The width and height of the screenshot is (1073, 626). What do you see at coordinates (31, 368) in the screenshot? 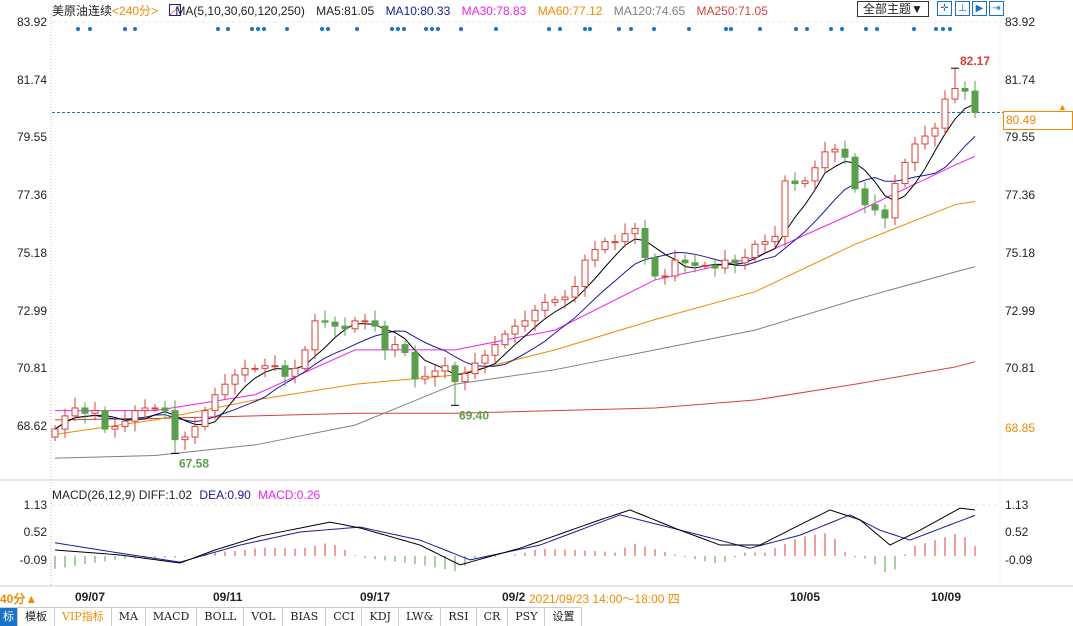
I see `price-tick-left: 70.81` at bounding box center [31, 368].